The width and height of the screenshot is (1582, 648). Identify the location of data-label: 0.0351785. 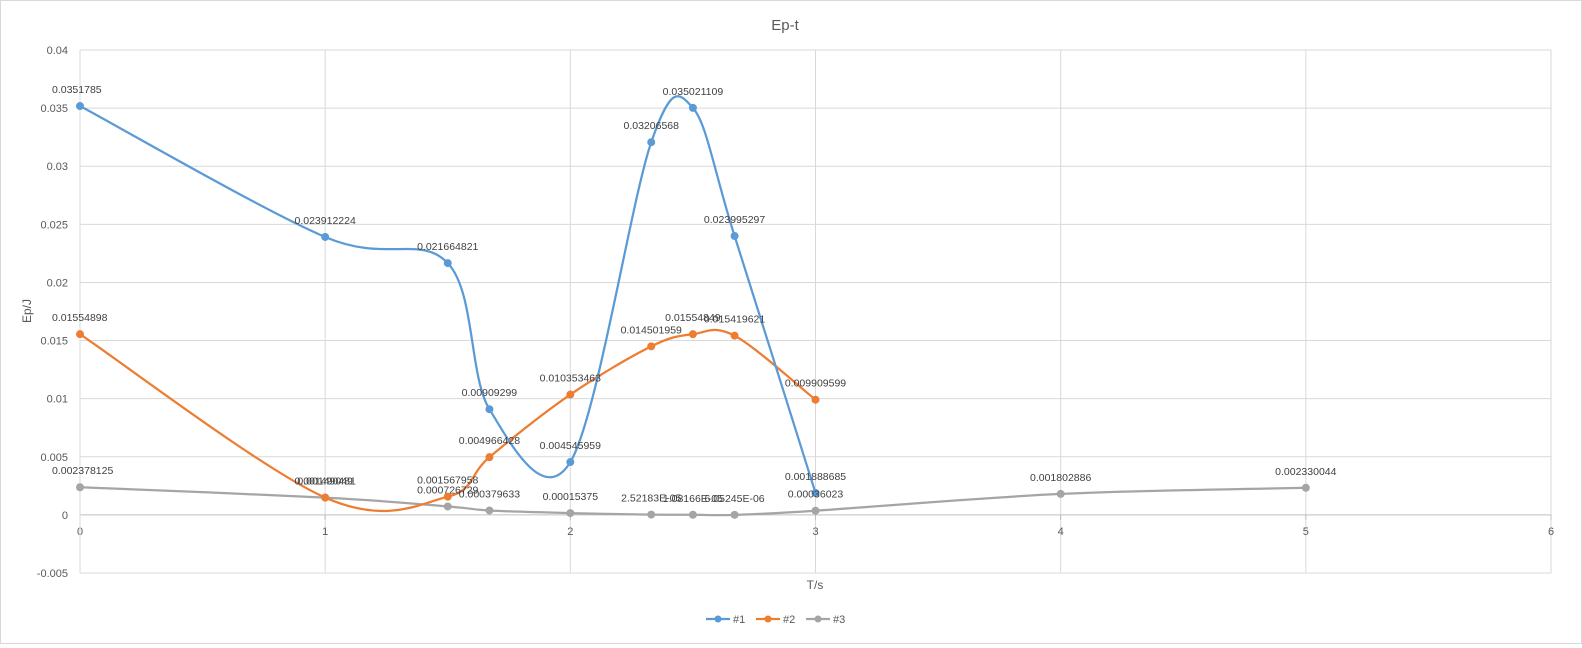
(77, 90).